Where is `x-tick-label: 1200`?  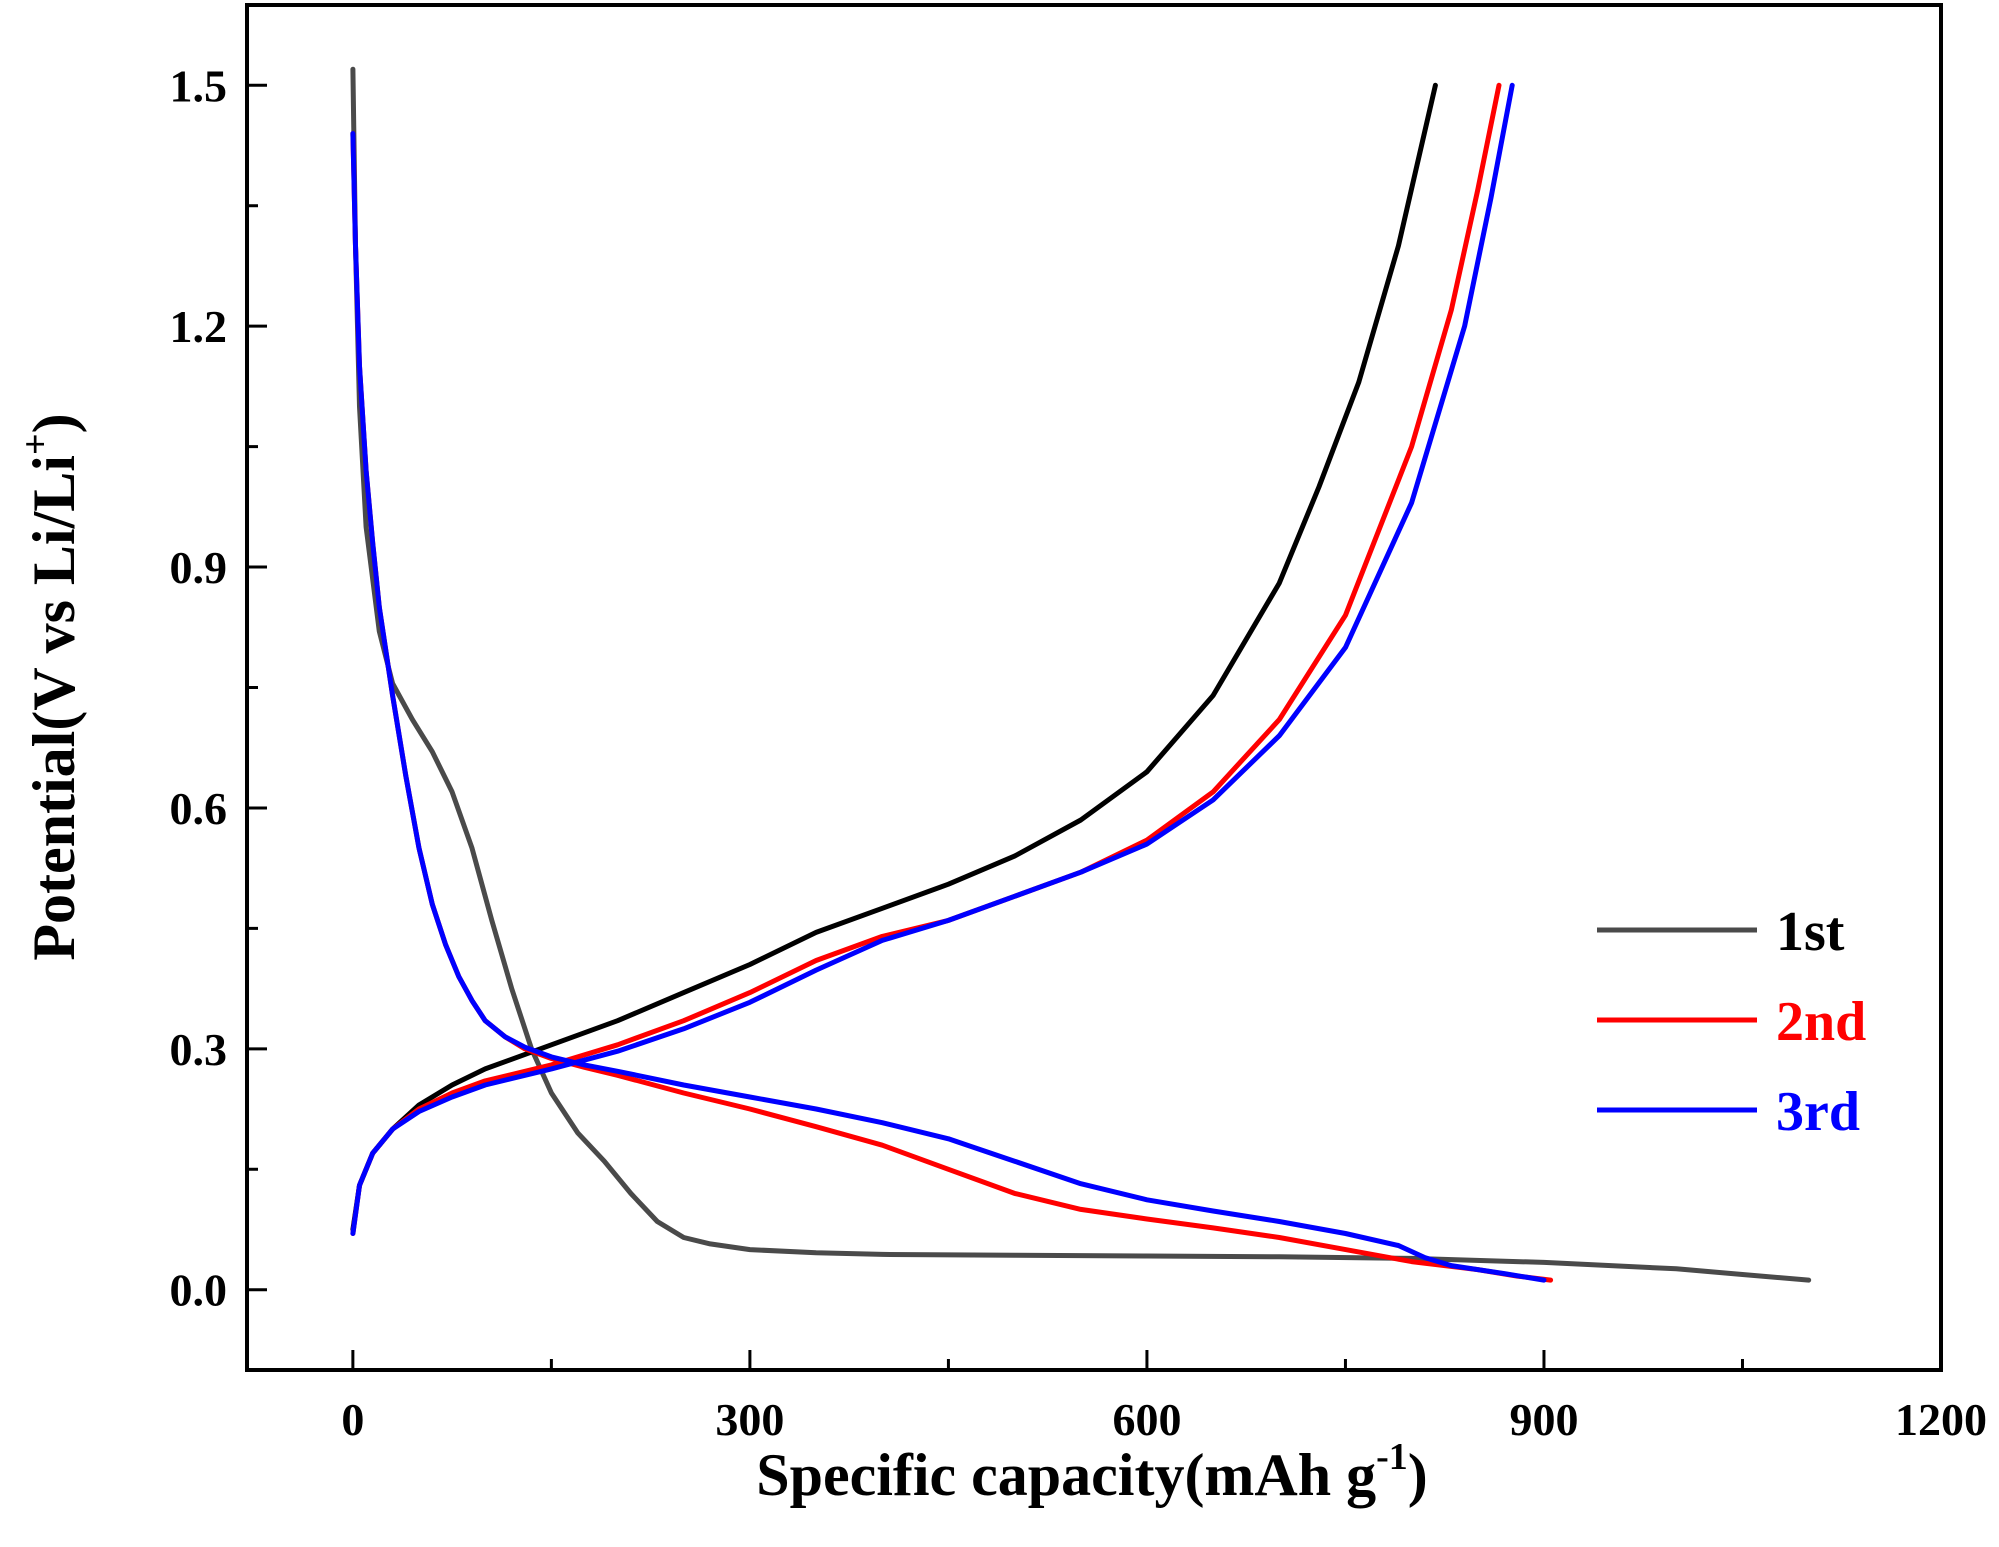 x-tick-label: 1200 is located at coordinates (1941, 1419).